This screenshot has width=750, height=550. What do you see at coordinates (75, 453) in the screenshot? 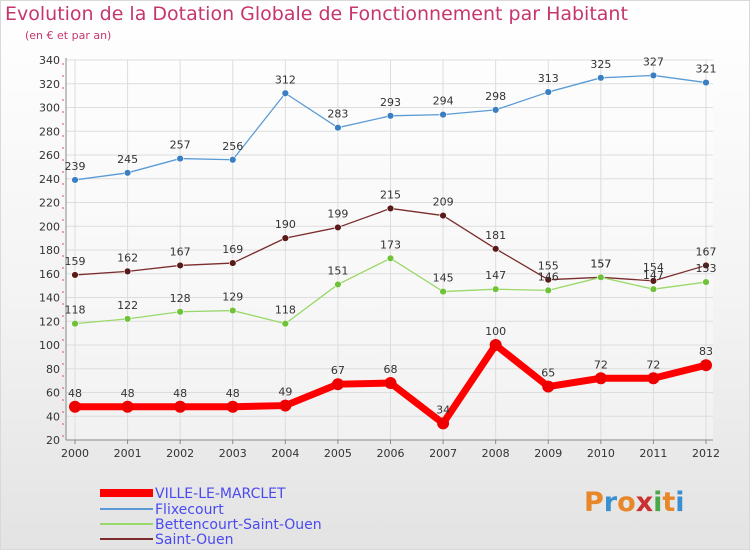
I see `x-tick-label: 2000` at bounding box center [75, 453].